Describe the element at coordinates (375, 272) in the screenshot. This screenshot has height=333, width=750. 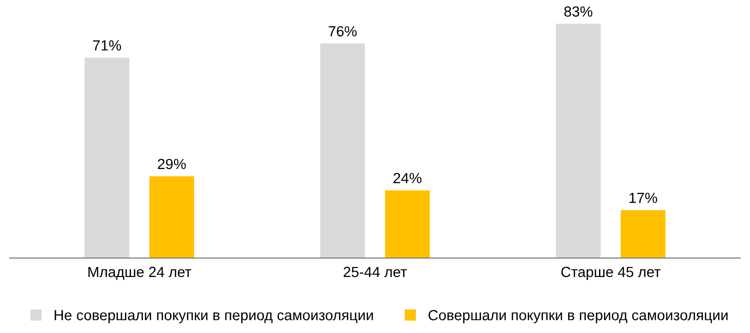
I see `x-tick-label: 25-44 лет` at that location.